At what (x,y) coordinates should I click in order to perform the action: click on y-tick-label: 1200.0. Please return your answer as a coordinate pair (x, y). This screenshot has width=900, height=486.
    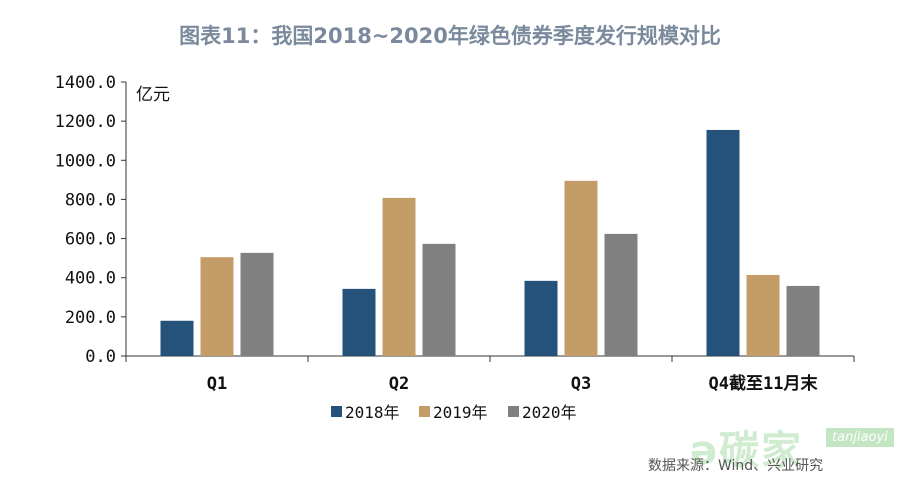
    Looking at the image, I should click on (85, 122).